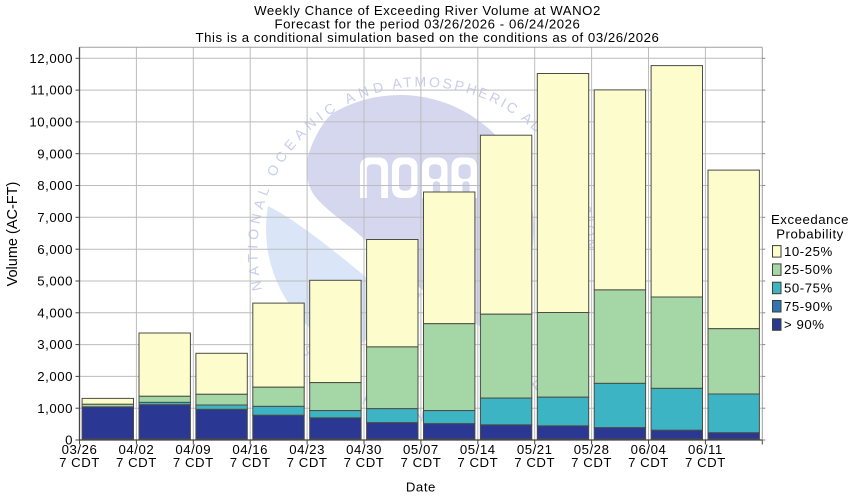 This screenshot has height=500, width=850. I want to click on svg-text: 7,000, so click(55, 217).